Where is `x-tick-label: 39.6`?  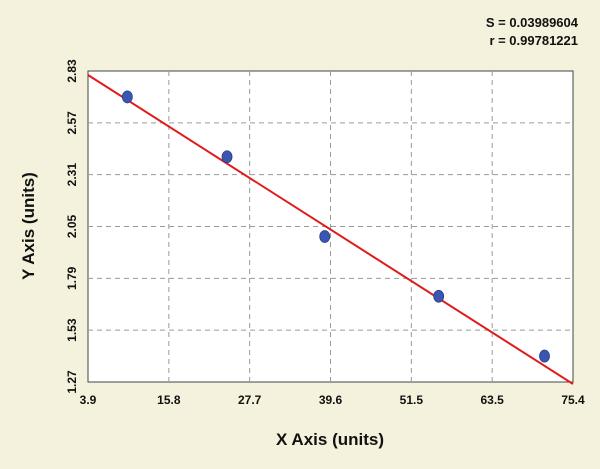 x-tick-label: 39.6 is located at coordinates (331, 400).